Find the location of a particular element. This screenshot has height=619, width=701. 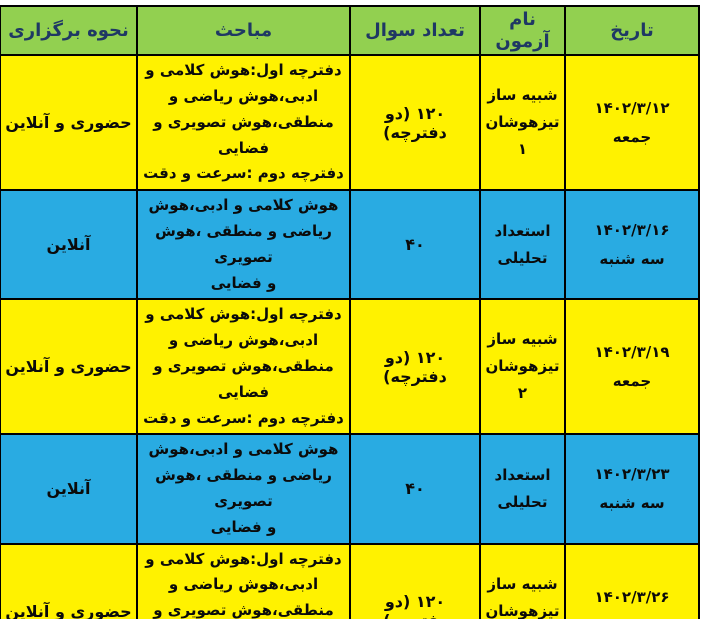

date-cell: ۱۴۰۲/۳/۱۹ جمعه is located at coordinates (632, 367).